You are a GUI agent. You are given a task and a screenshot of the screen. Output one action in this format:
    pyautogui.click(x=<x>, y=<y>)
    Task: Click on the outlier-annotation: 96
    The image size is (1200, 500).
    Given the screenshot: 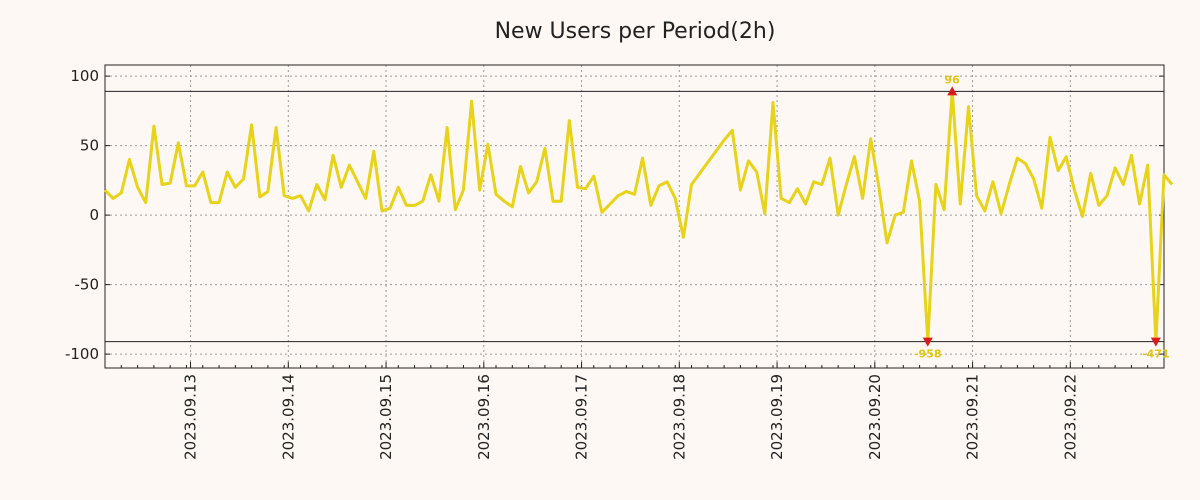 What is the action you would take?
    pyautogui.click(x=953, y=84)
    